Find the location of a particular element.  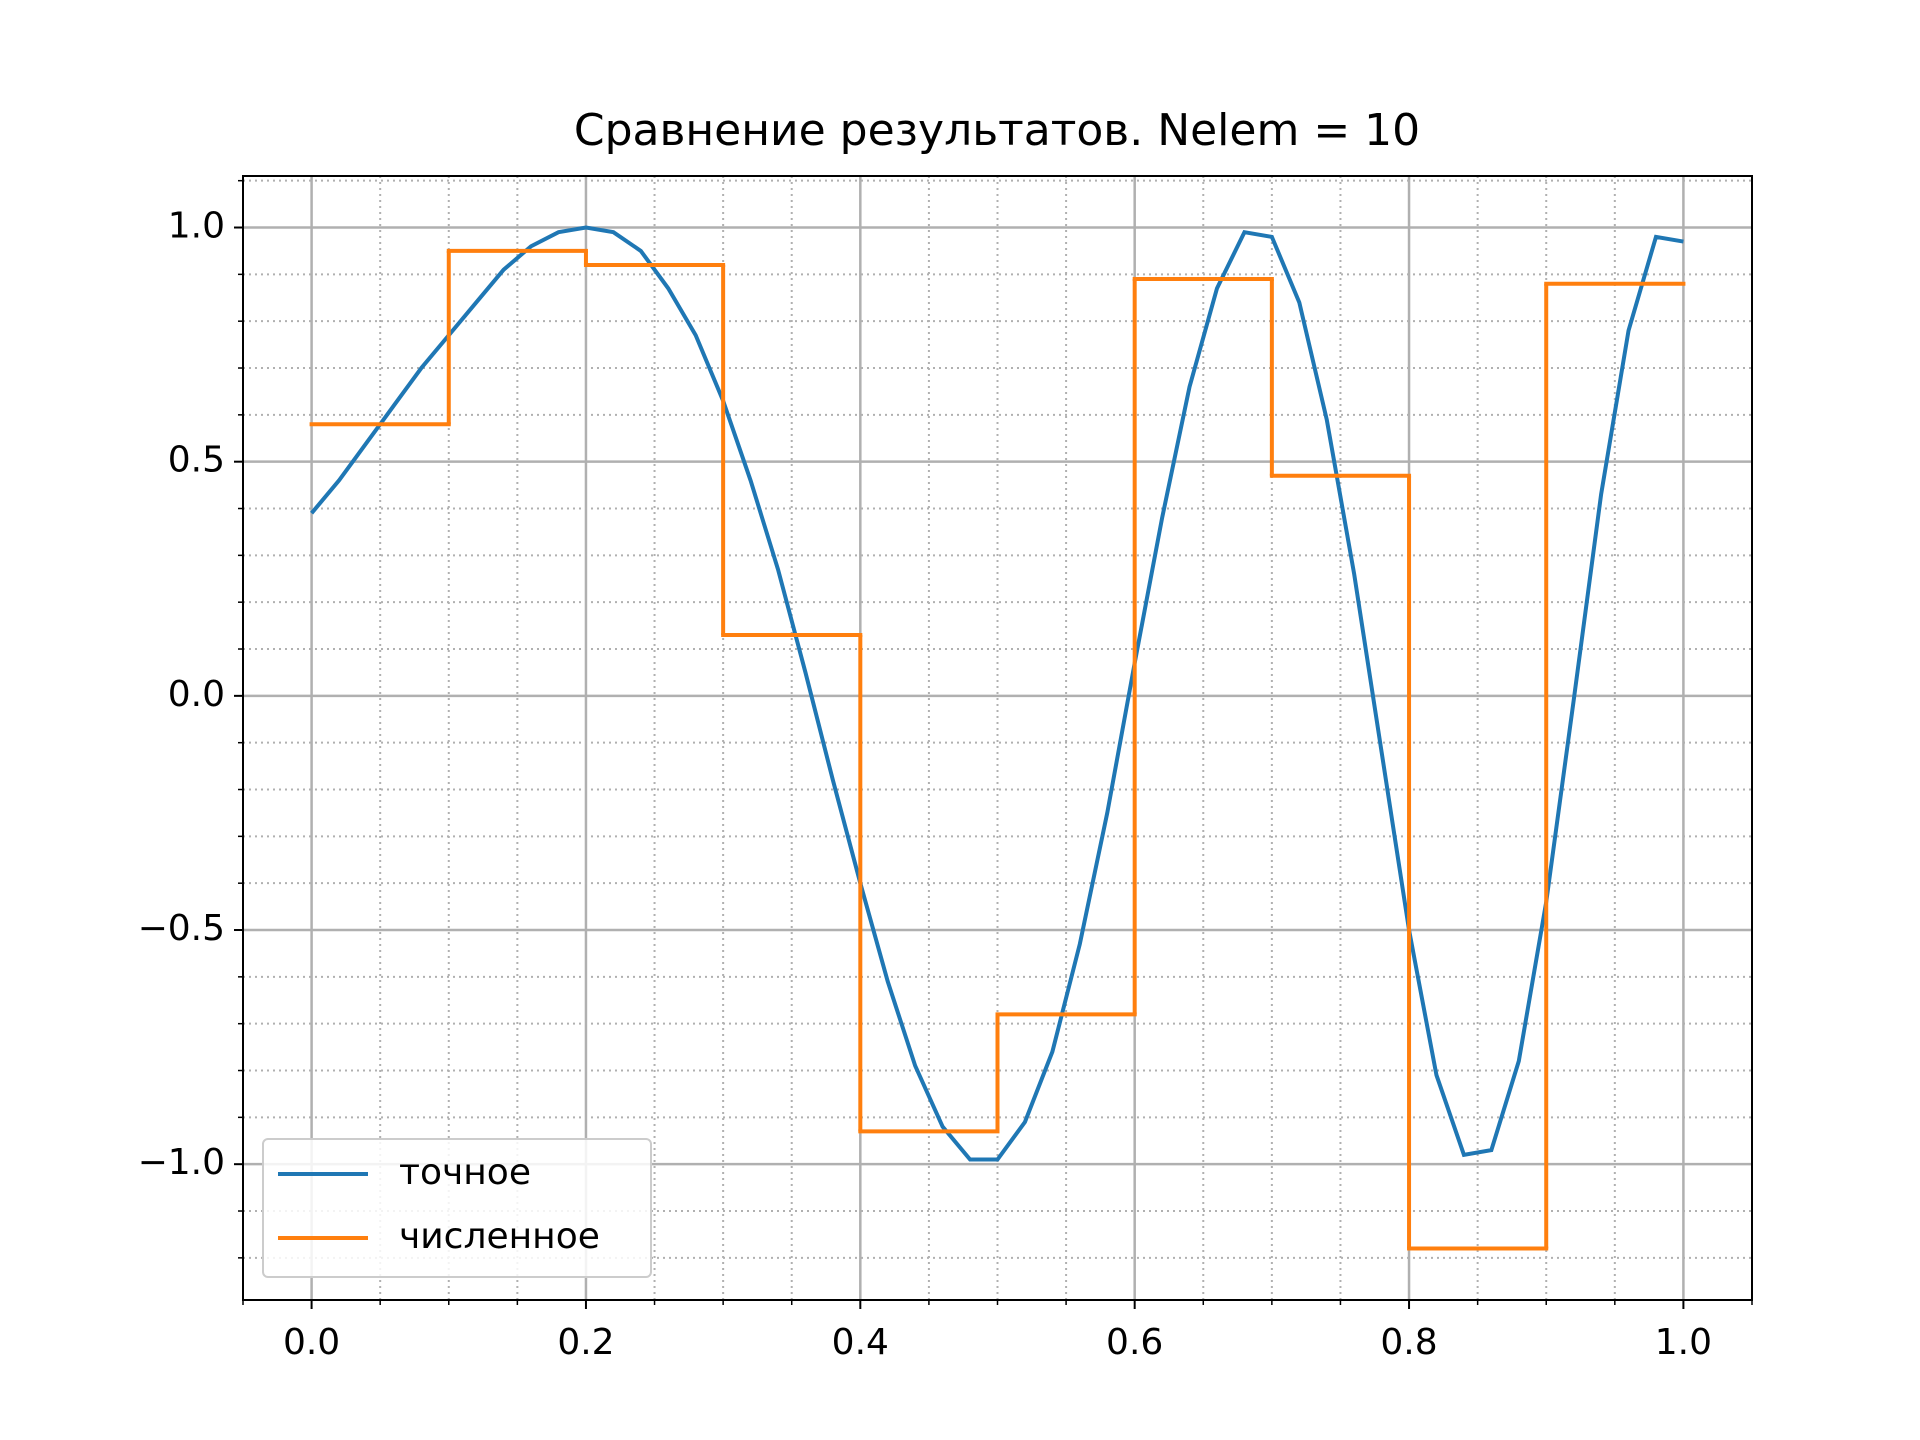

x-tick-label: 0.8 is located at coordinates (1408, 1342).